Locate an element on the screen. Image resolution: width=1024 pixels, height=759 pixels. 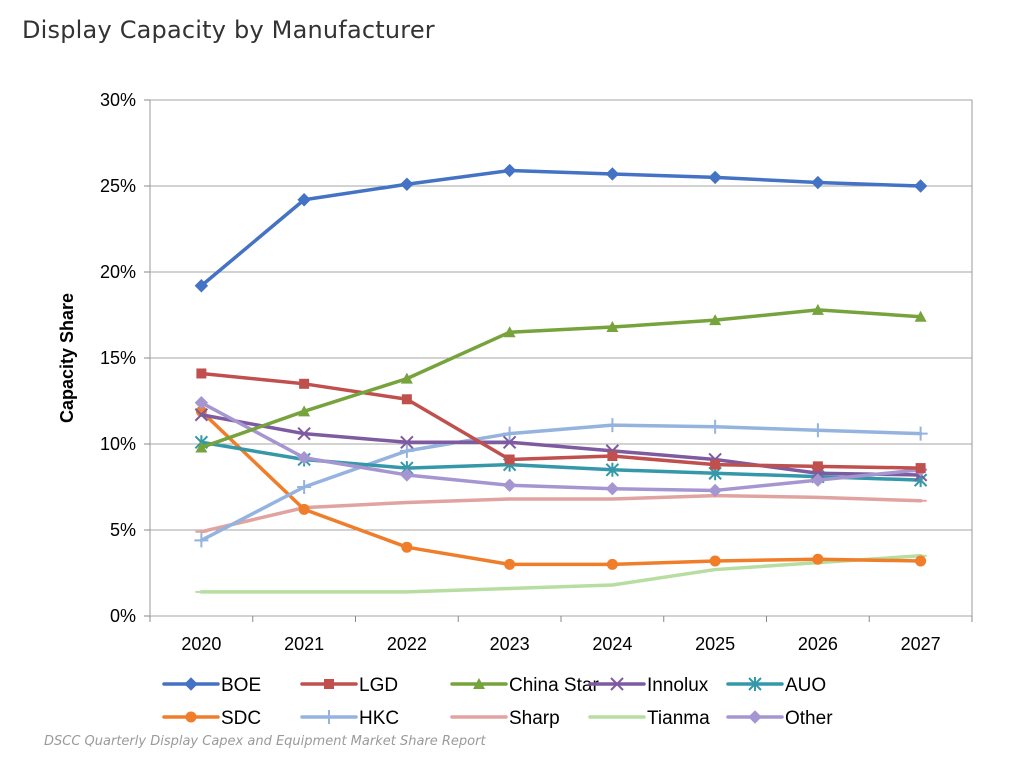
legend-item-innolux: Innolux is located at coordinates (648, 685).